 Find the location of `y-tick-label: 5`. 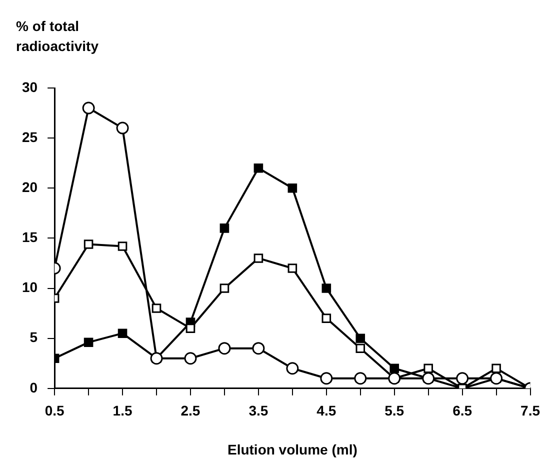

y-tick-label: 5 is located at coordinates (34, 337).